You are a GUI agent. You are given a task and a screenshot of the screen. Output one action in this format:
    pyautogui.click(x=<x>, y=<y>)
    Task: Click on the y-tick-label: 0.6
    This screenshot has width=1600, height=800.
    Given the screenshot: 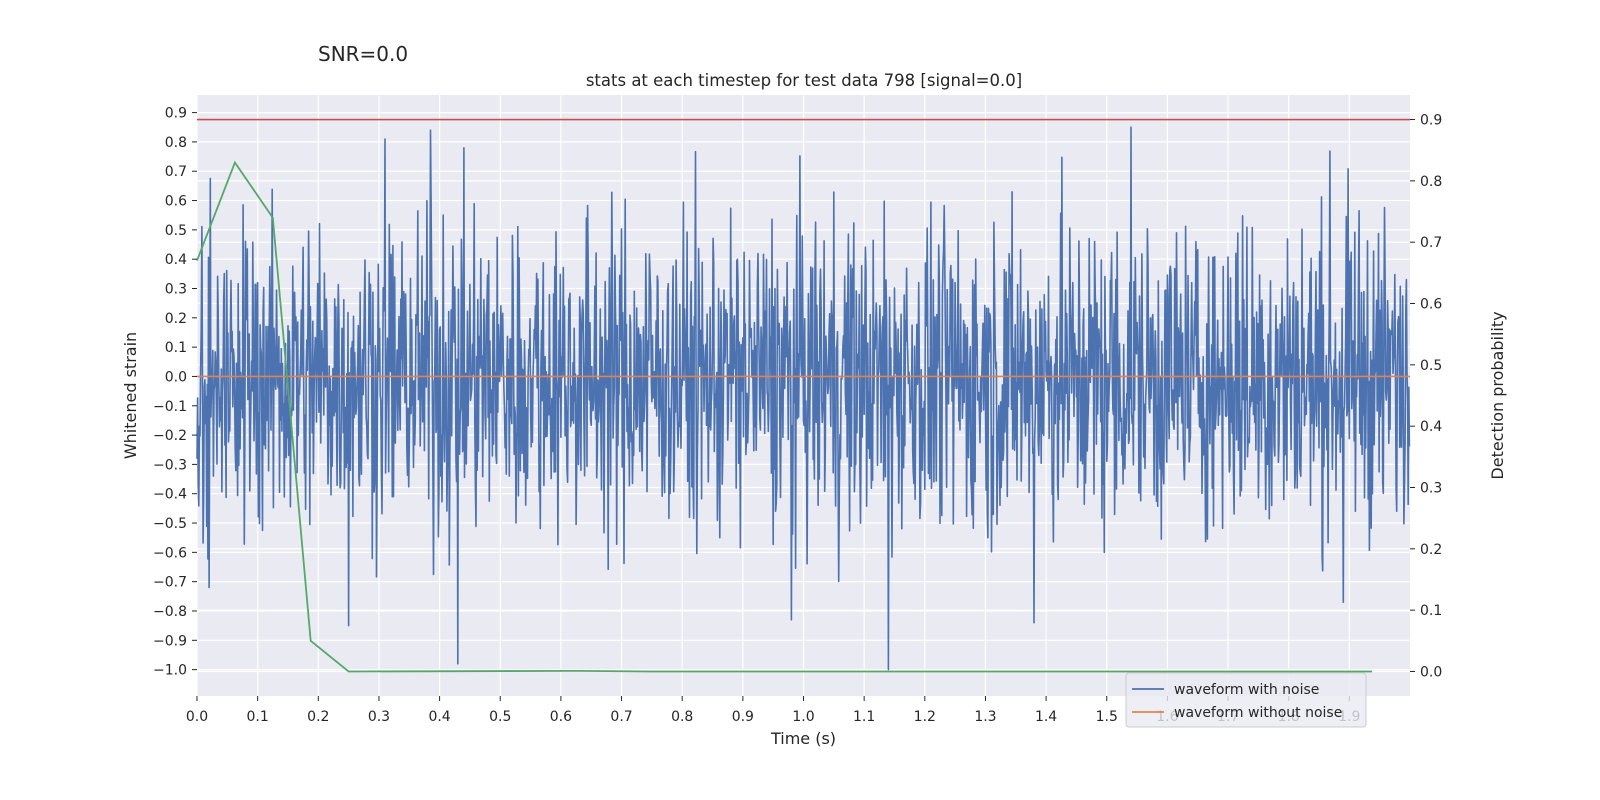 What is the action you would take?
    pyautogui.click(x=176, y=202)
    